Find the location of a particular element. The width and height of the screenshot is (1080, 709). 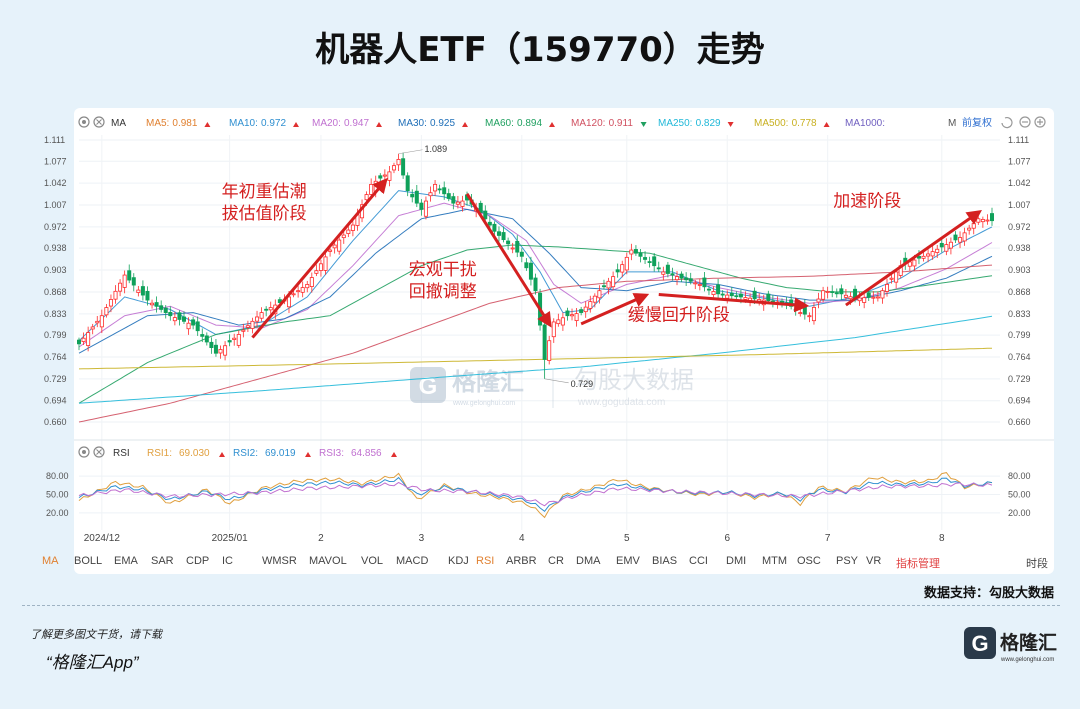

menu-item: 时段 is located at coordinates (1037, 564).